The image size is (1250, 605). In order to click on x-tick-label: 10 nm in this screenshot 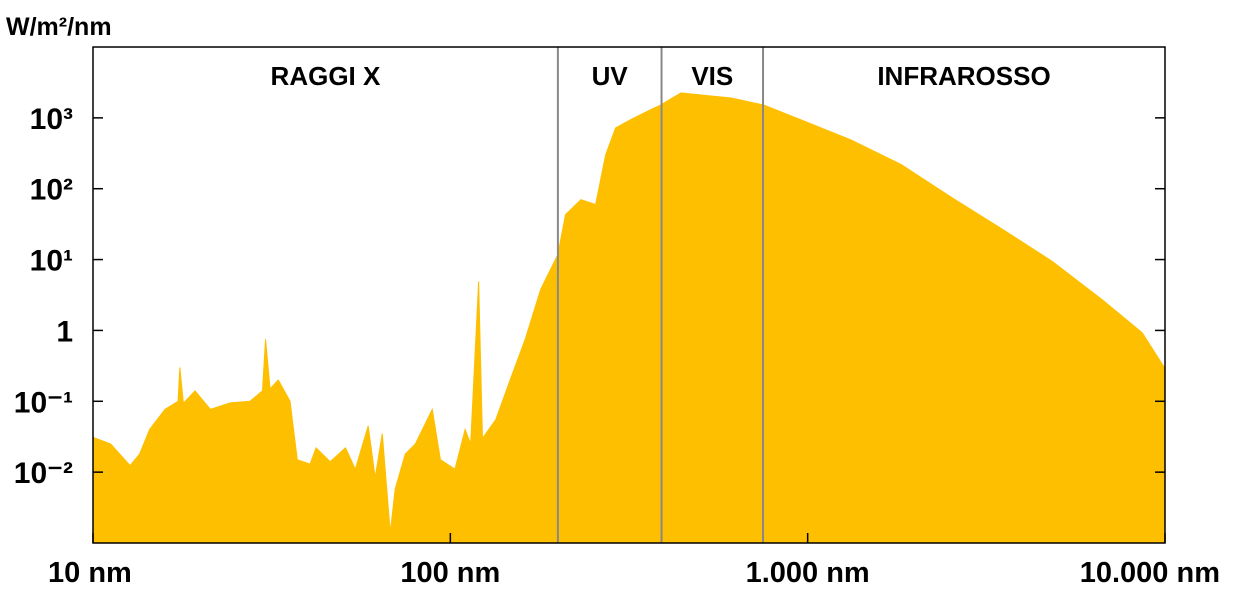, I will do `click(90, 573)`.